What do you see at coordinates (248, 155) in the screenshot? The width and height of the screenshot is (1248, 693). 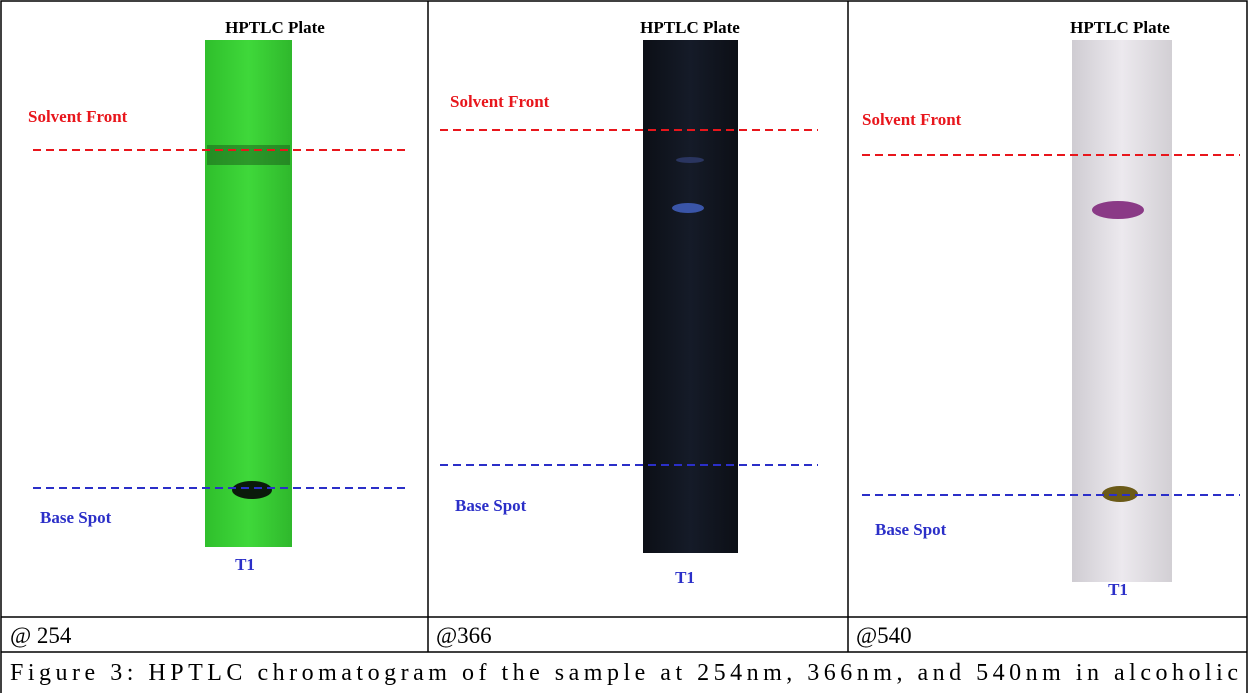 I see `band` at bounding box center [248, 155].